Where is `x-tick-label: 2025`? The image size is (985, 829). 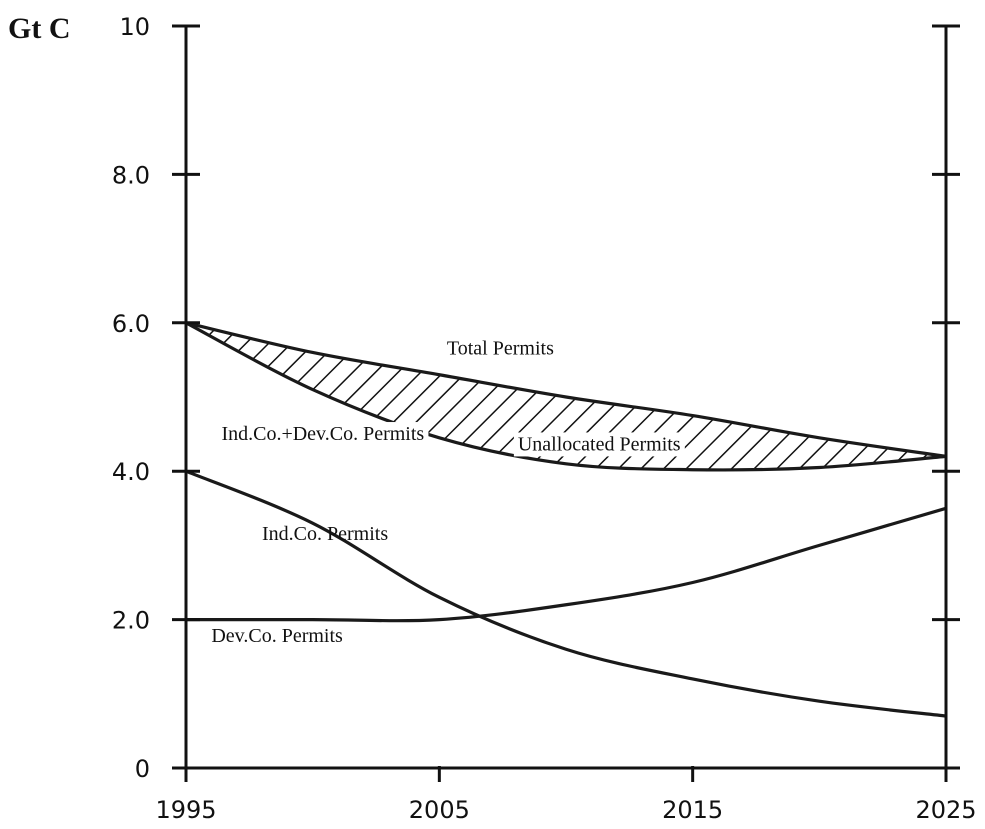
x-tick-label: 2025 is located at coordinates (945, 810).